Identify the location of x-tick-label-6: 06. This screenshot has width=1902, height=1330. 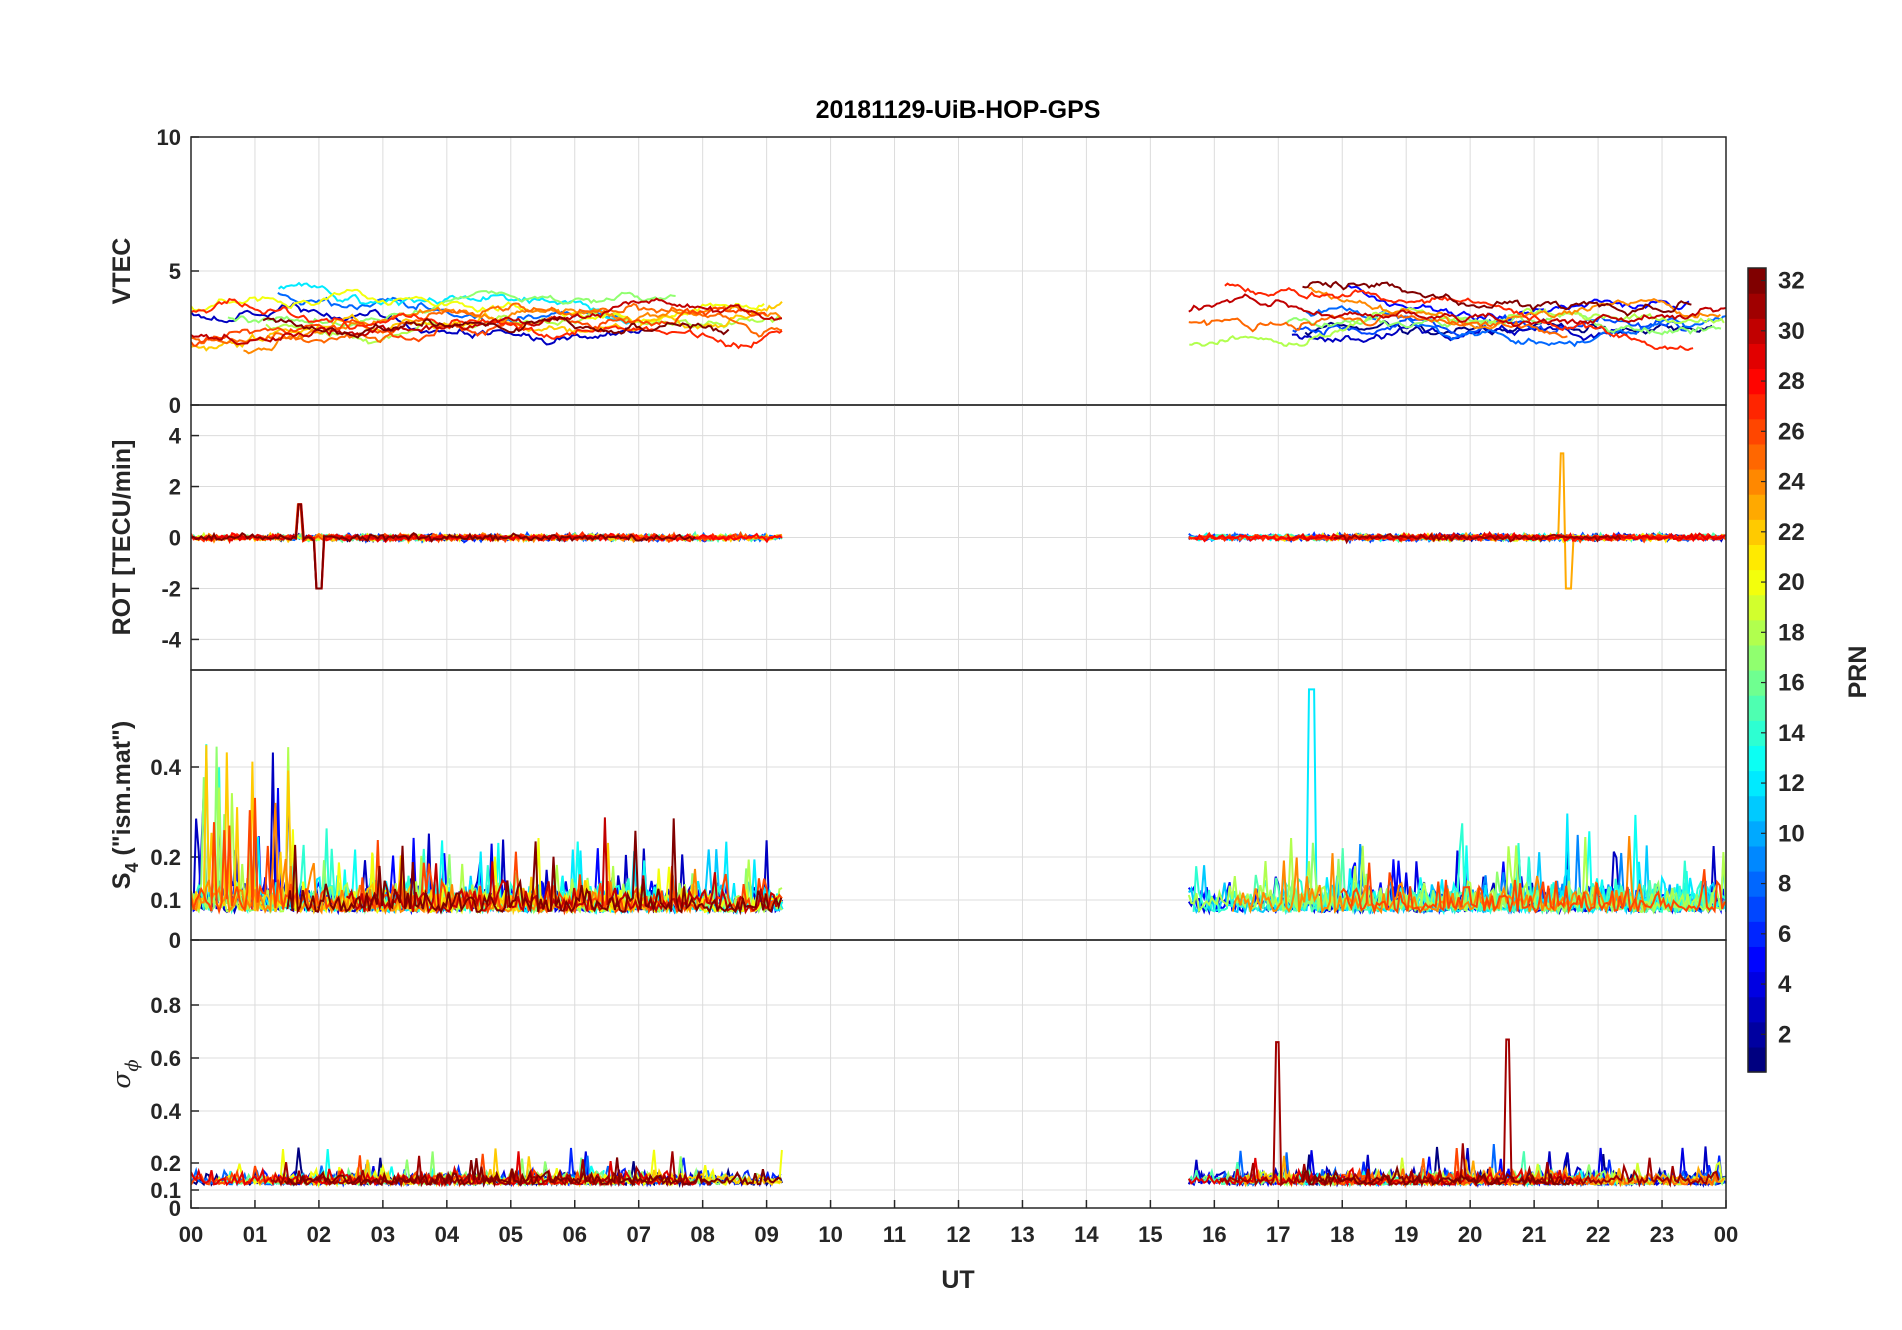
(575, 1234).